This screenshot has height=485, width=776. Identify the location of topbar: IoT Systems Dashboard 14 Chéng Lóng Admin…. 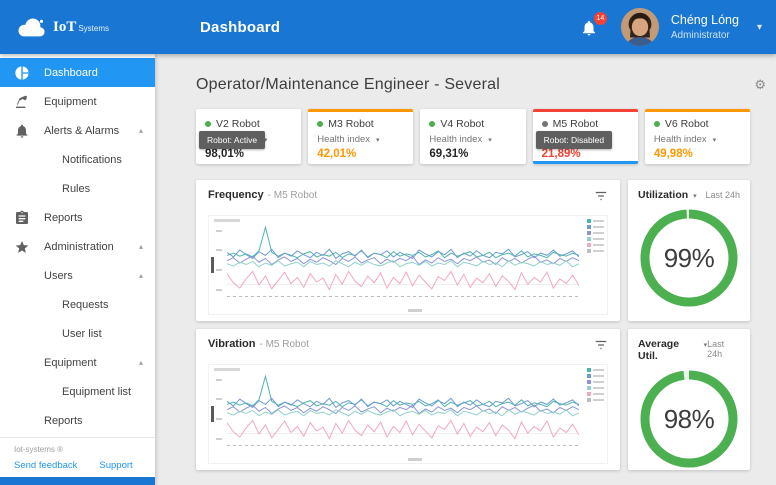
(388, 27).